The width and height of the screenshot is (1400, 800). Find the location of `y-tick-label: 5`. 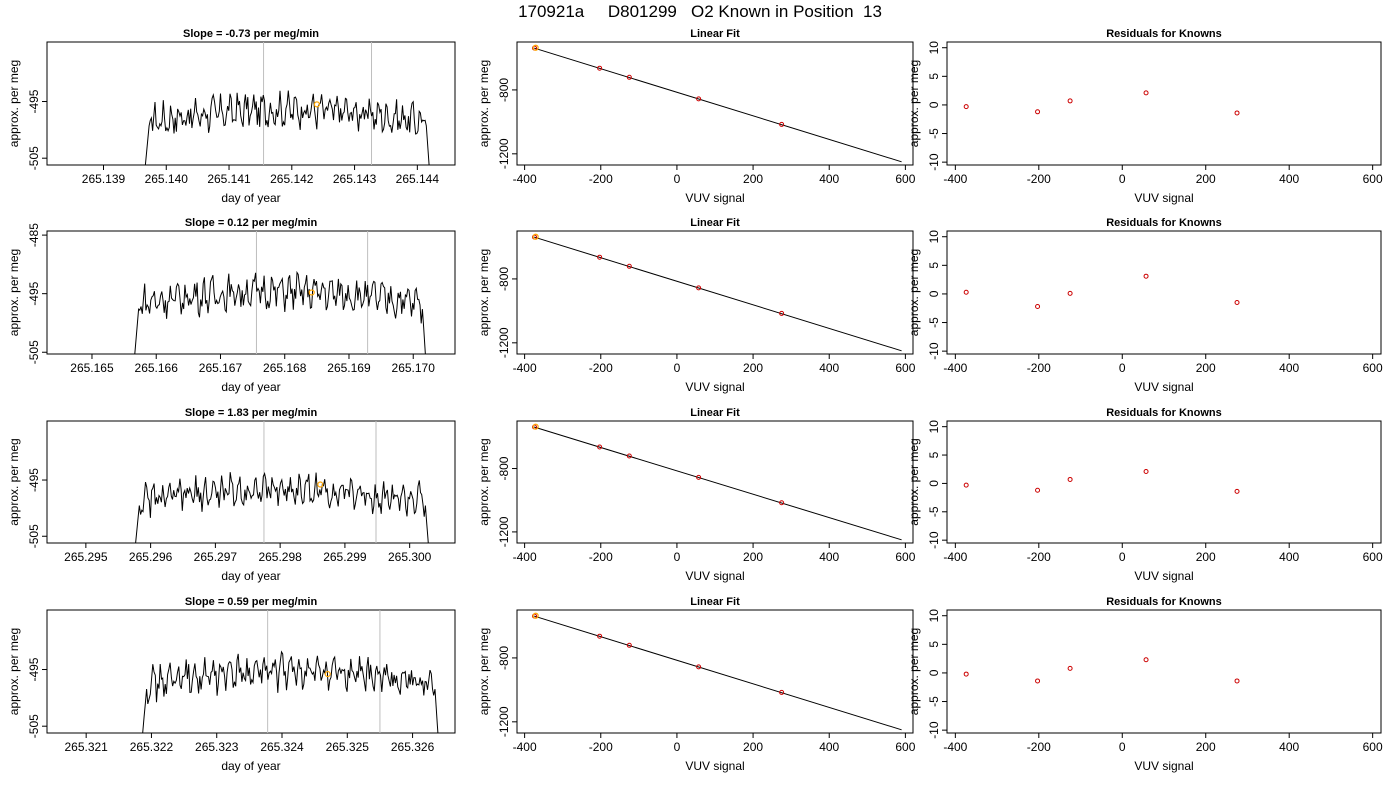

y-tick-label: 5 is located at coordinates (934, 644).